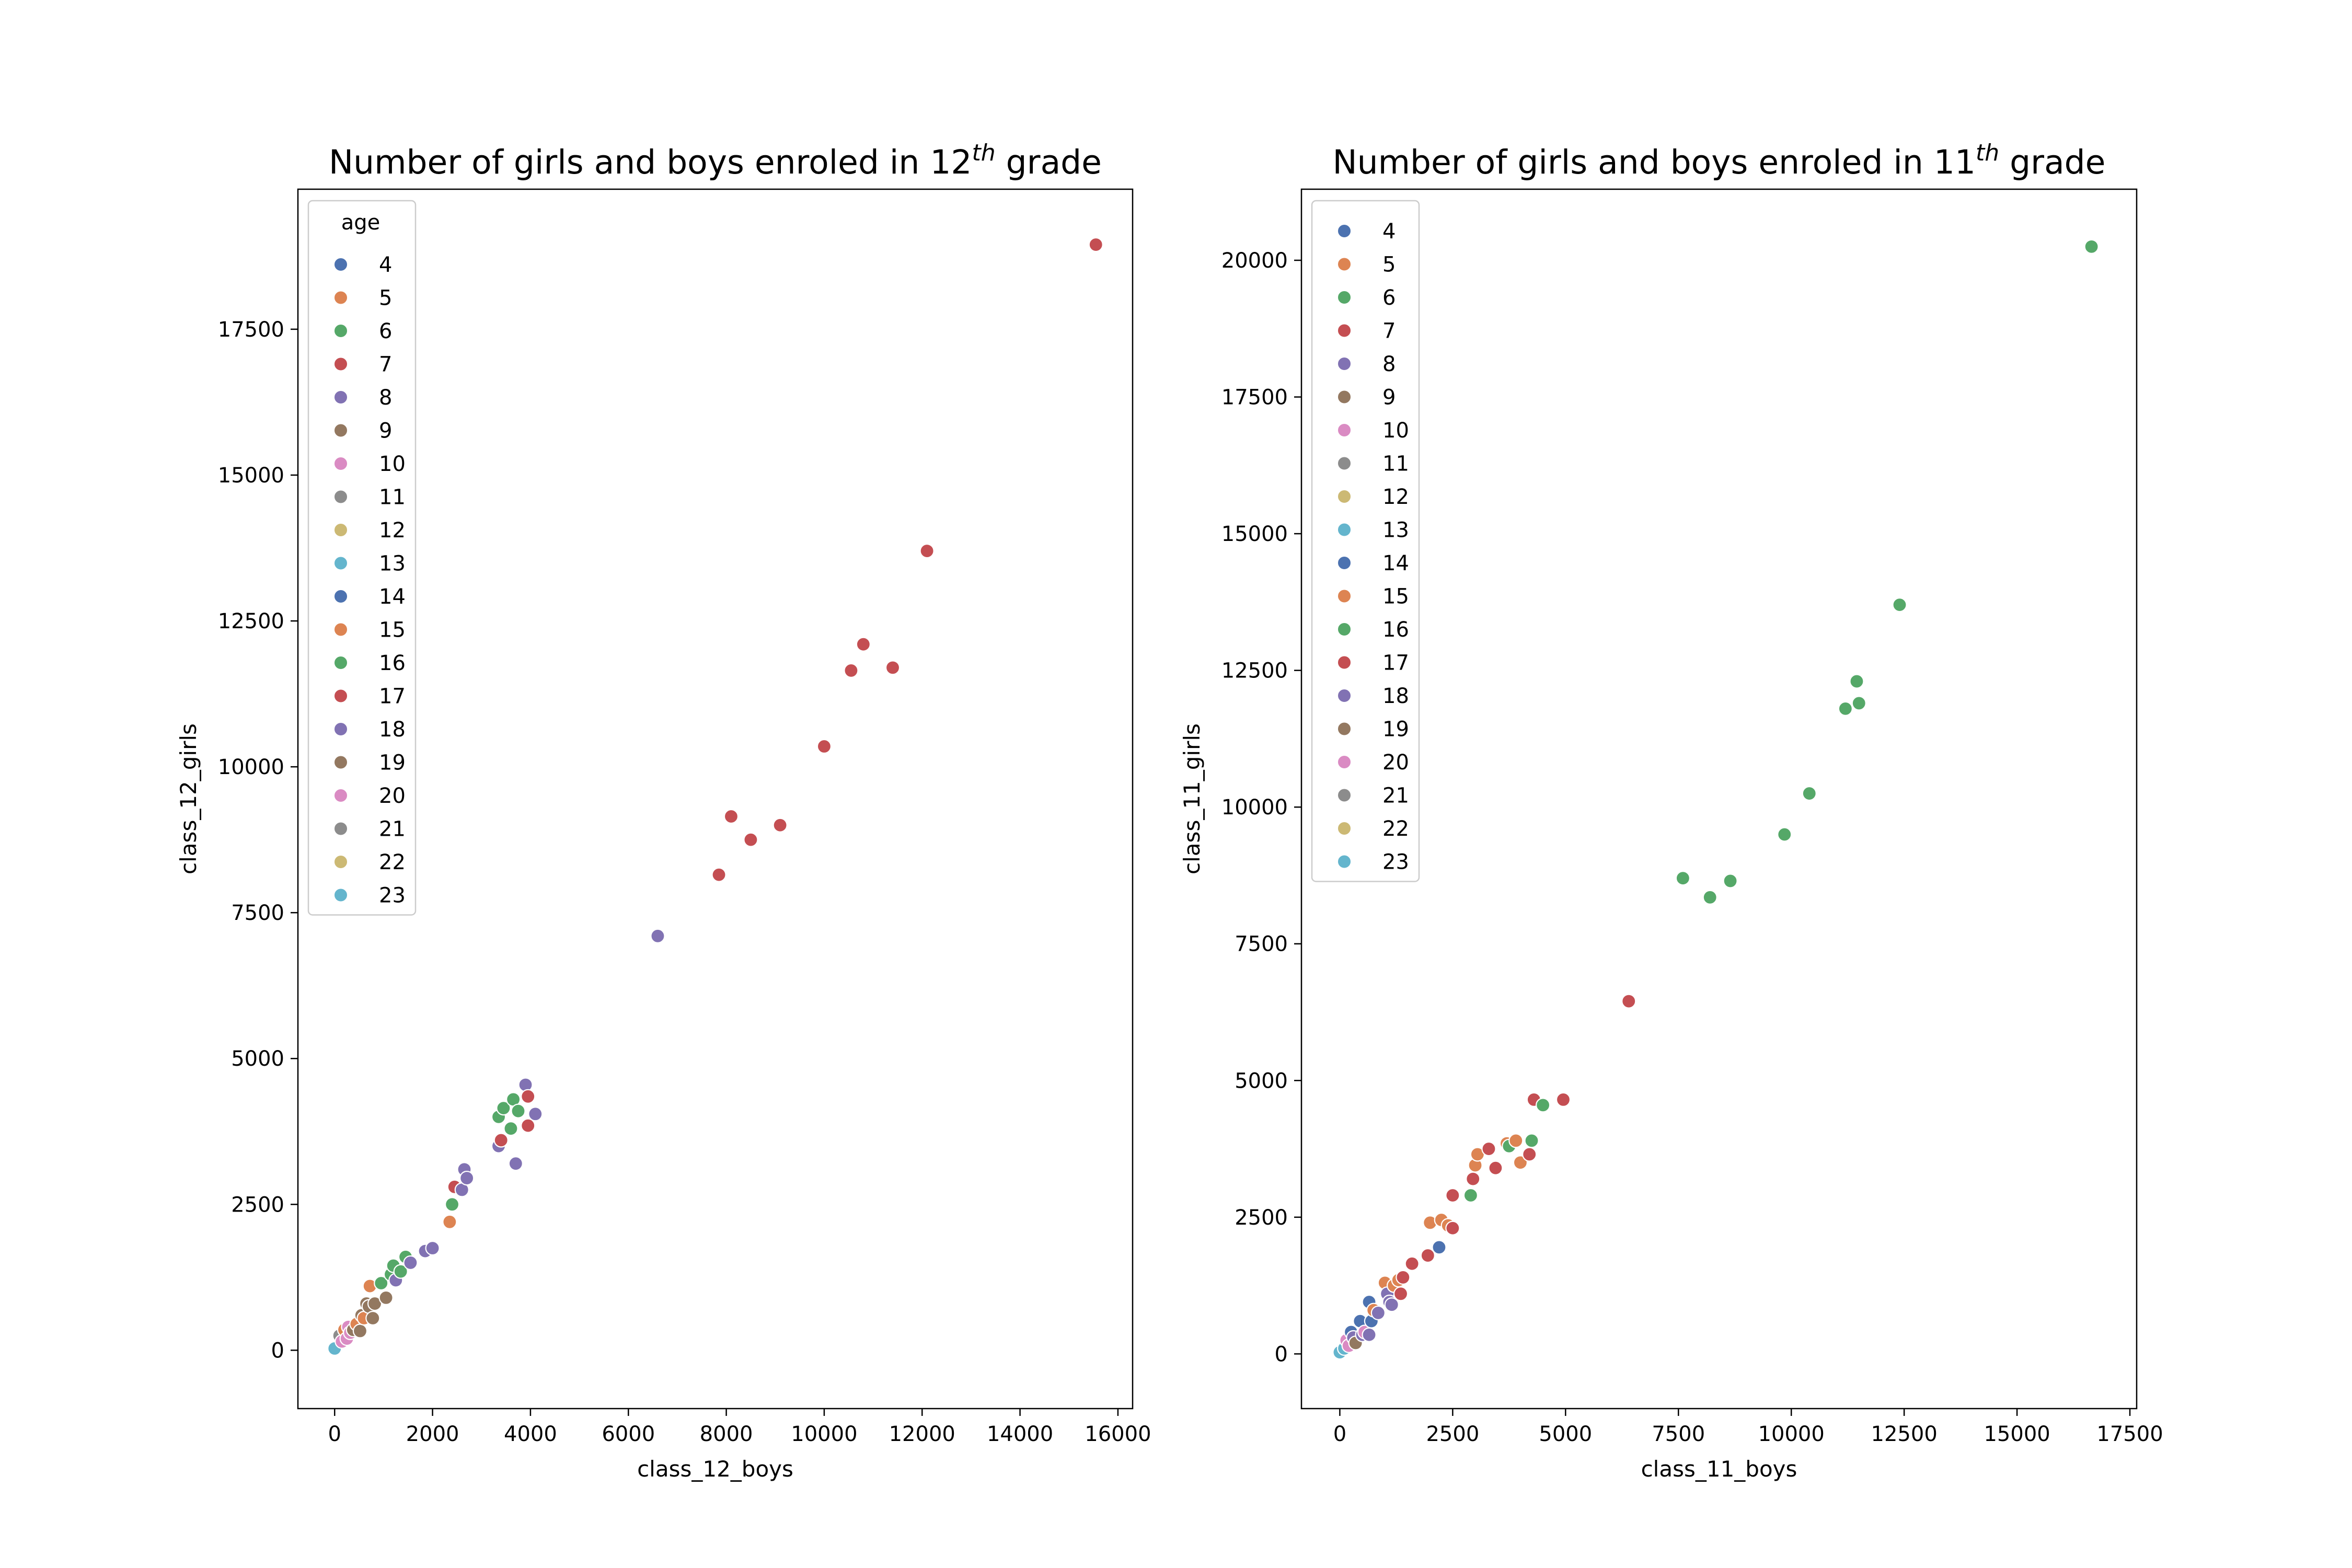  What do you see at coordinates (739, 1427) in the screenshot?
I see `x-ticks-12th: 0 2000 4000 6000 8000 10000 12000 14000 16000` at bounding box center [739, 1427].